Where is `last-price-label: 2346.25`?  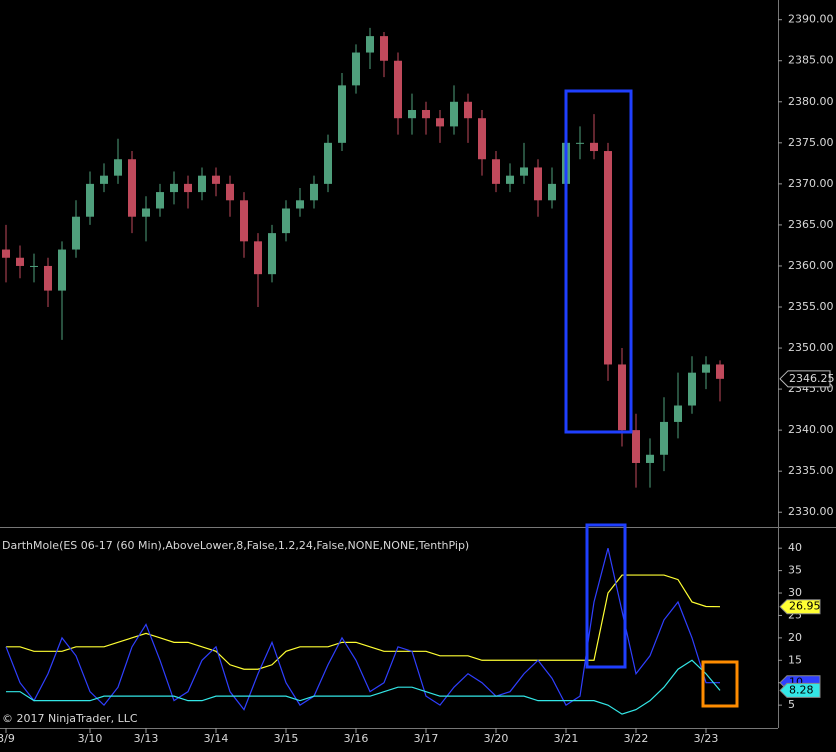
last-price-label: 2346.25 is located at coordinates (812, 378).